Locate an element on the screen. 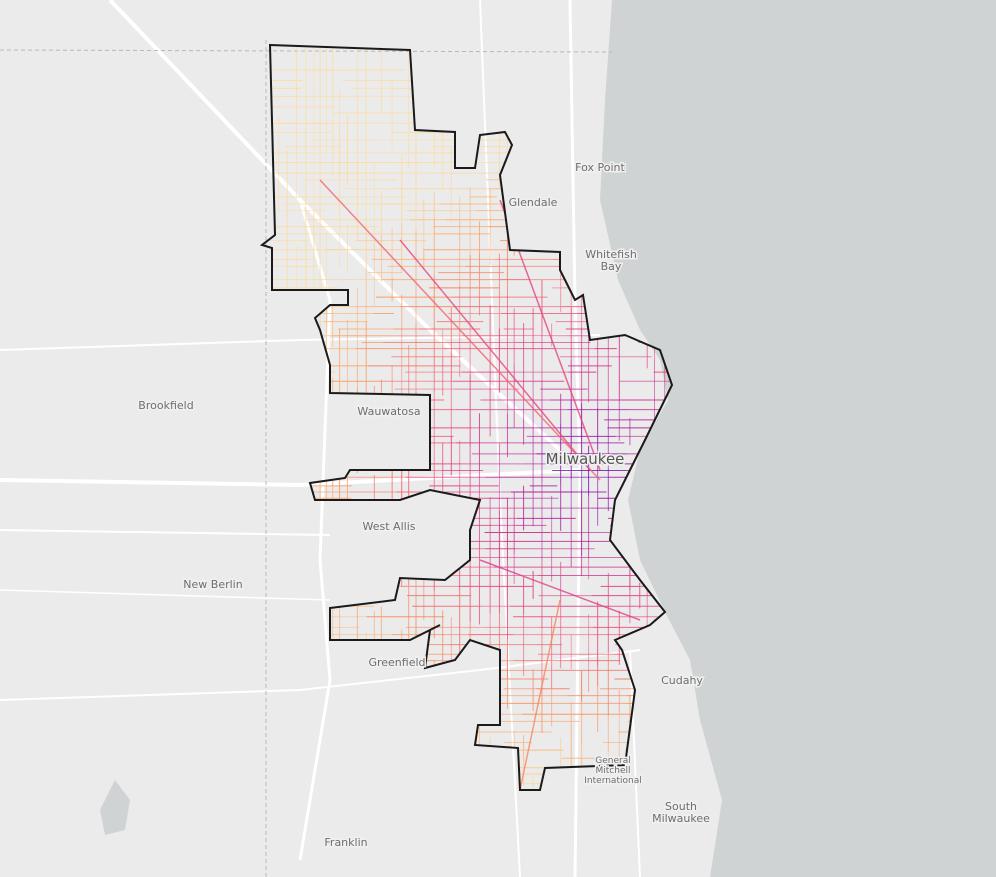 Image resolution: width=996 pixels, height=877 pixels. place-label: Glendale is located at coordinates (533, 202).